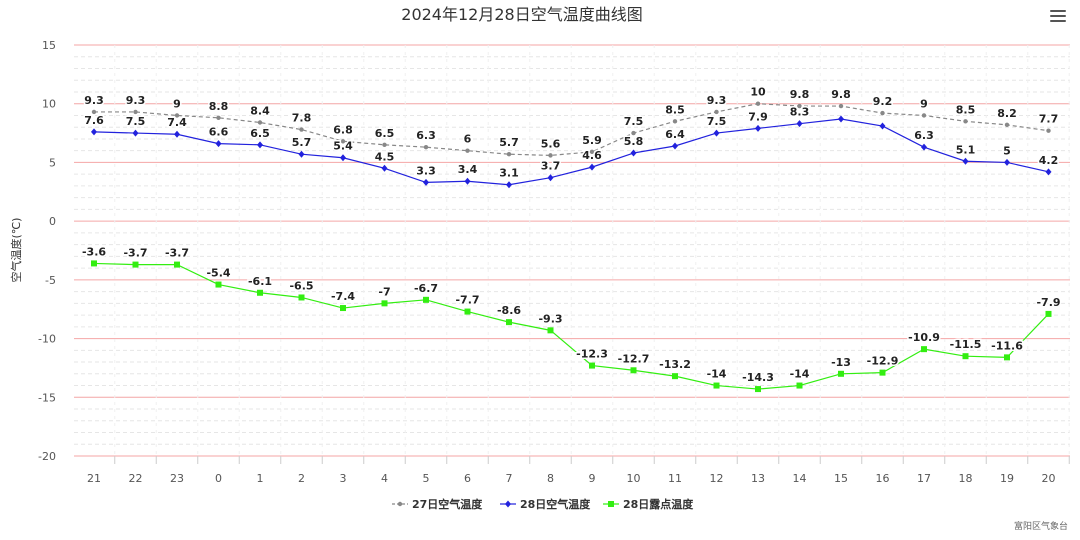 This screenshot has width=1080, height=540. Describe the element at coordinates (49, 45) in the screenshot. I see `y-tick-label: 15` at that location.